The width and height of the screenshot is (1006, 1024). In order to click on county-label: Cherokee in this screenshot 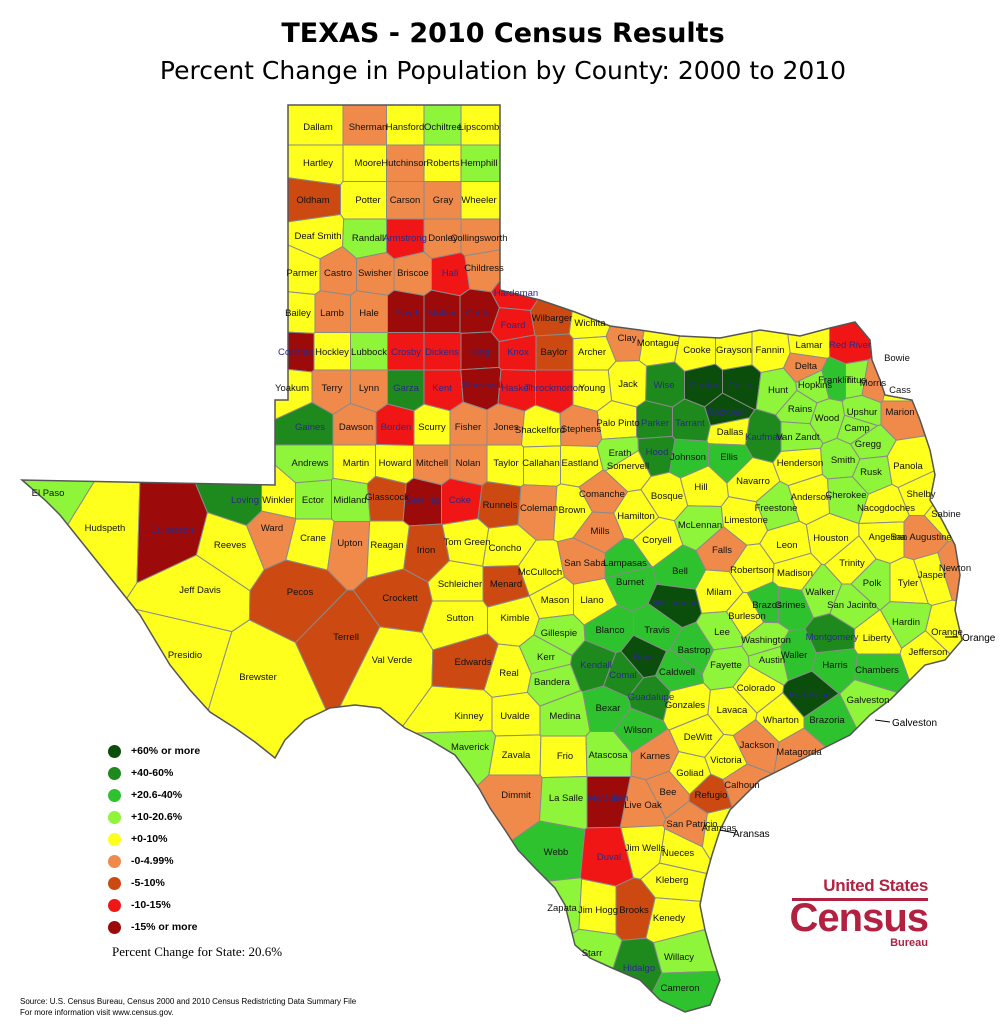, I will do `click(845, 495)`.